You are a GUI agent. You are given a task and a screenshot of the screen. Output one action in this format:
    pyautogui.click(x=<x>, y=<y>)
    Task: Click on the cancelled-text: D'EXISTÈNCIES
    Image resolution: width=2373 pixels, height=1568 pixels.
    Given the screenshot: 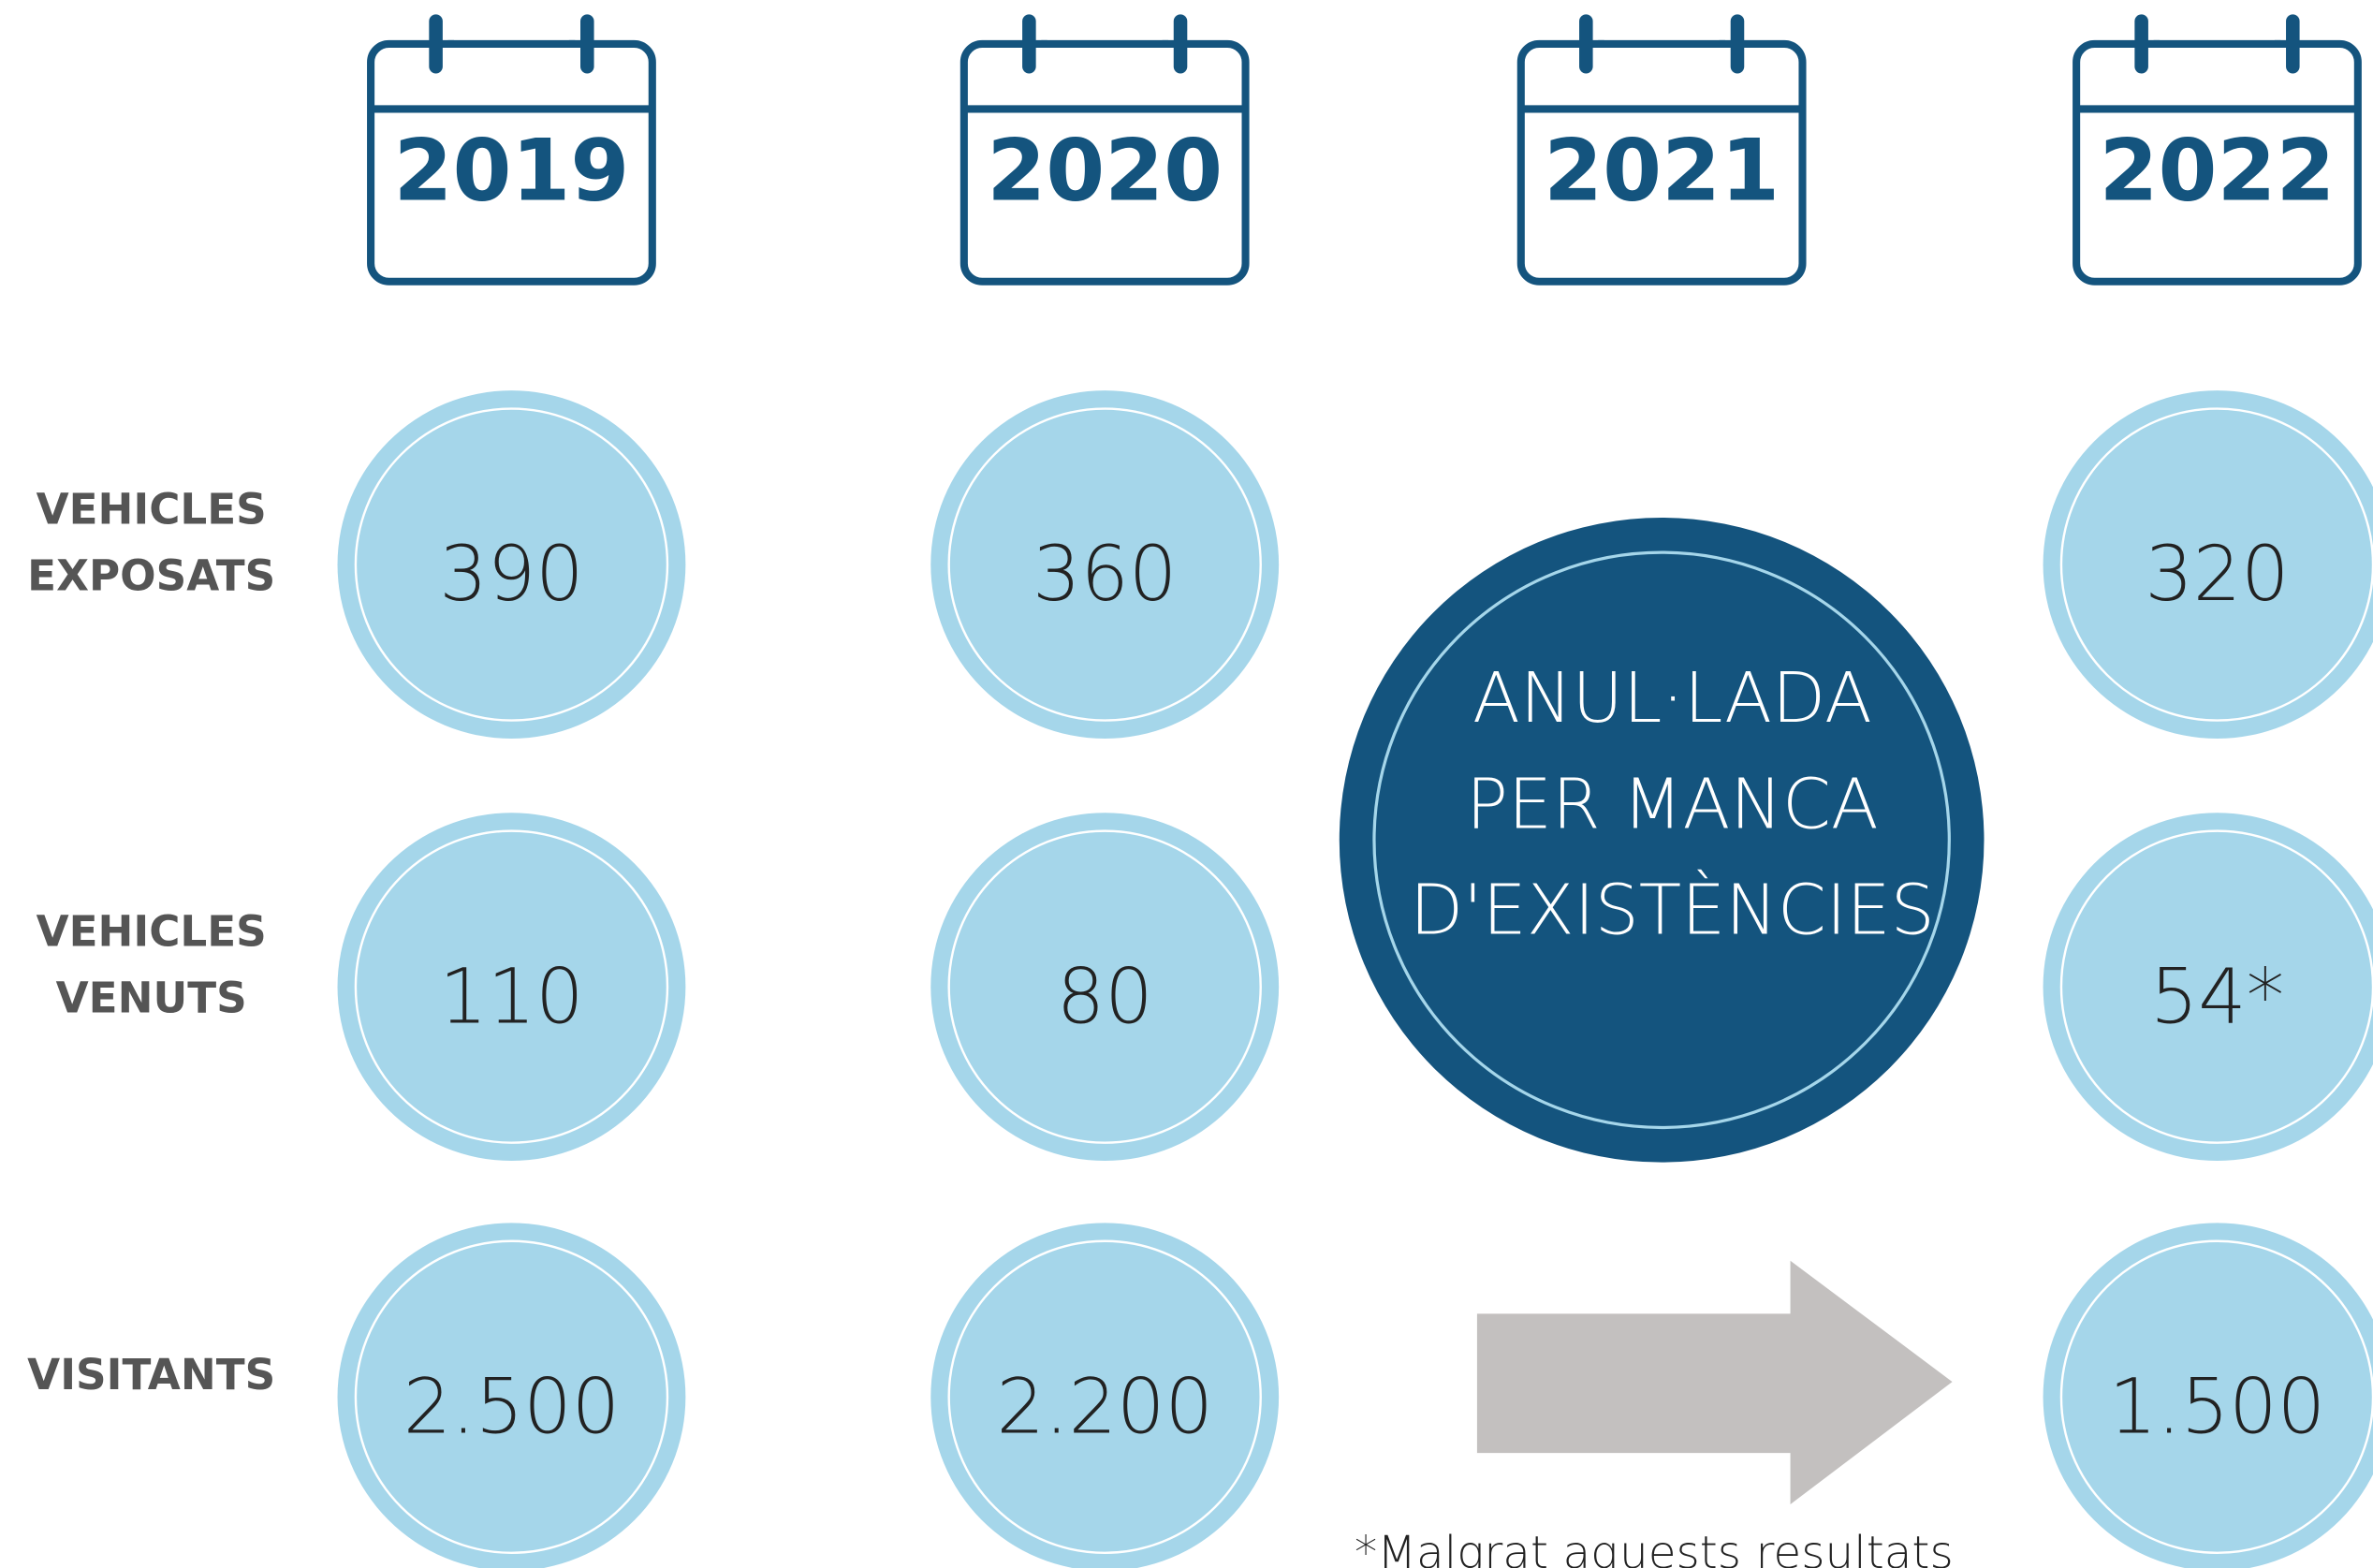 What is the action you would take?
    pyautogui.click(x=1672, y=910)
    